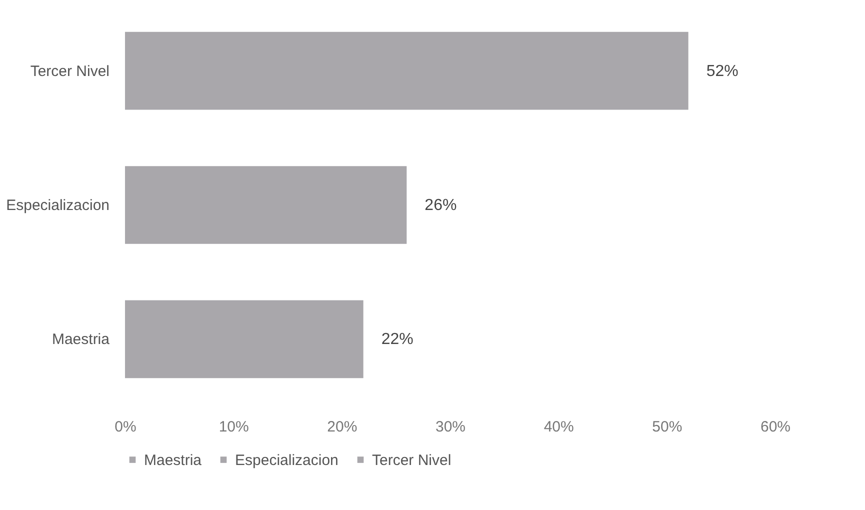 This screenshot has height=510, width=865. Describe the element at coordinates (233, 427) in the screenshot. I see `x-tick-label: 10%` at that location.